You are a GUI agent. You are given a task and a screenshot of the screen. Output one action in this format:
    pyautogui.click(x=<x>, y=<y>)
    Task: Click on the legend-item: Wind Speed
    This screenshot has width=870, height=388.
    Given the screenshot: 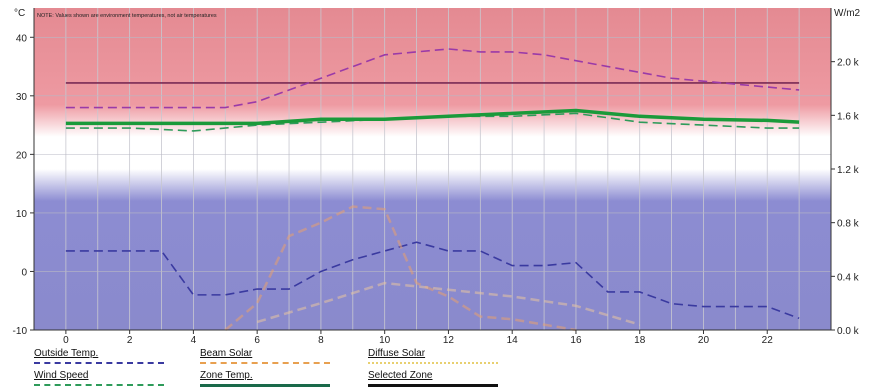 What is the action you would take?
    pyautogui.click(x=61, y=375)
    